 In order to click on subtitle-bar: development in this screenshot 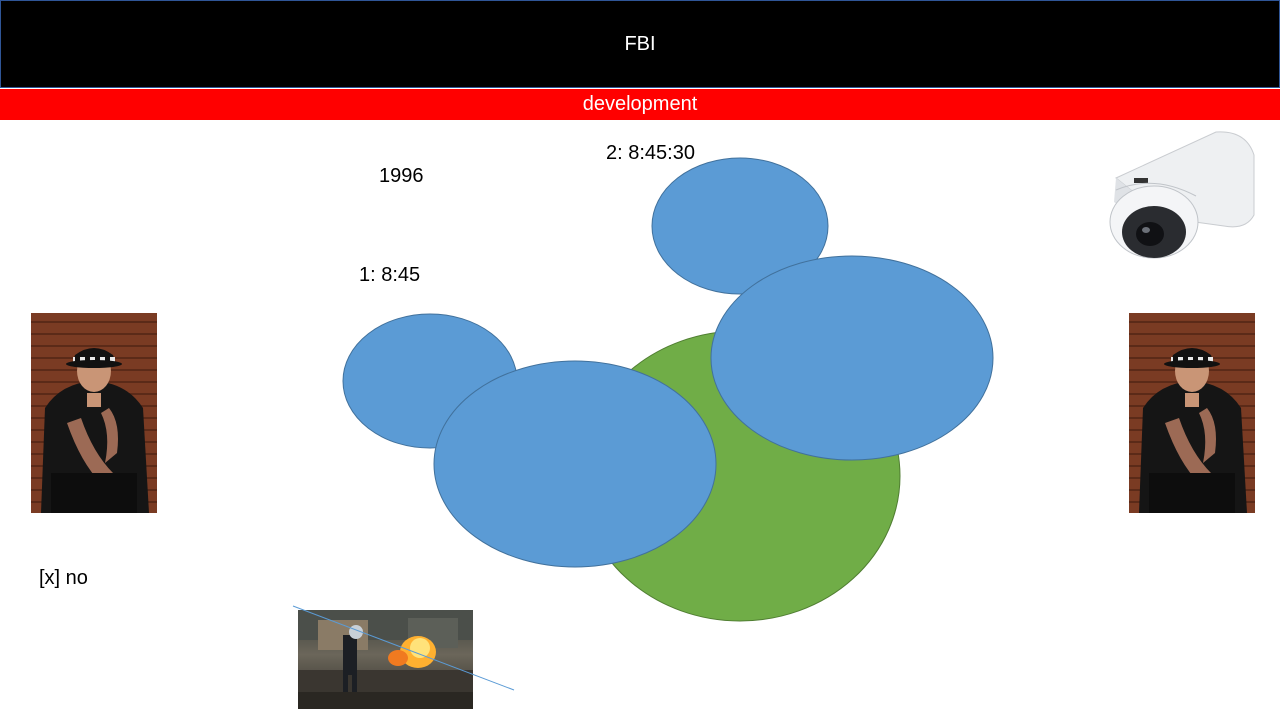, I will do `click(640, 104)`.